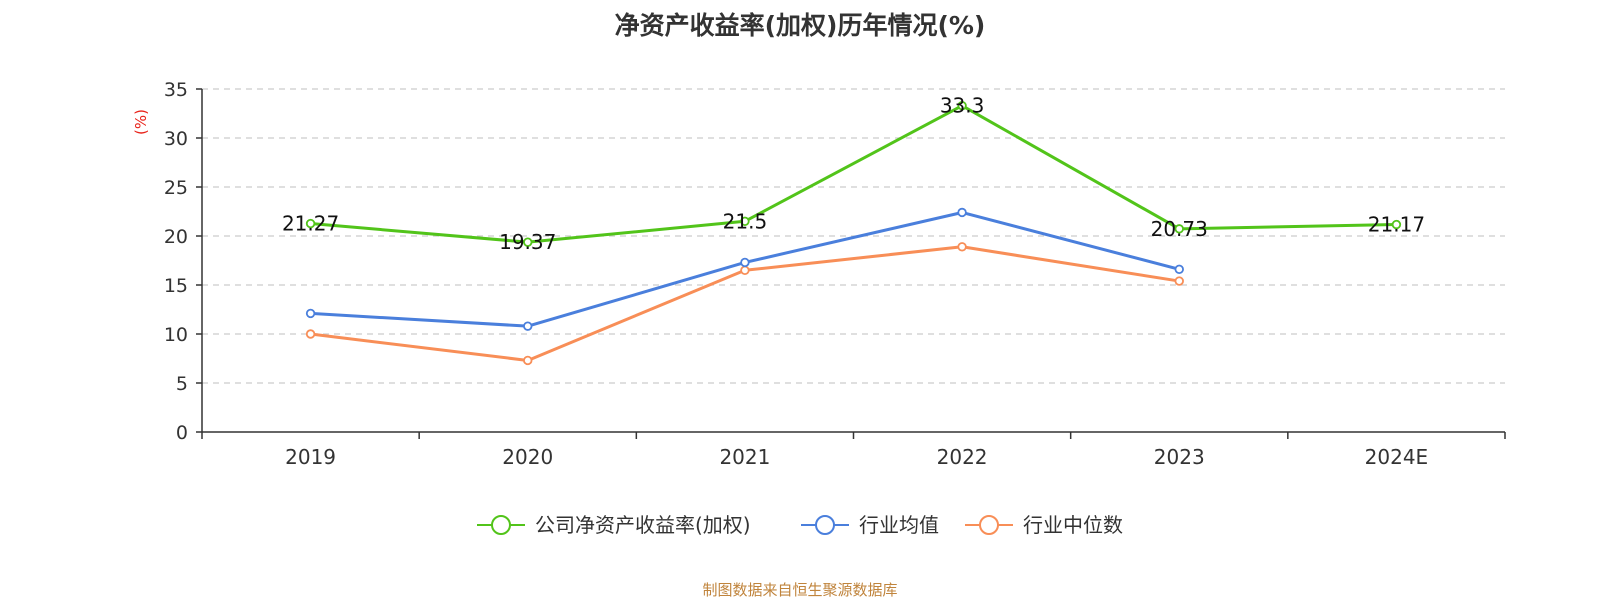 The width and height of the screenshot is (1600, 600). Describe the element at coordinates (800, 525) in the screenshot. I see `legend: 公司净资产收益率(加权) 行业均值 行业中位数` at that location.